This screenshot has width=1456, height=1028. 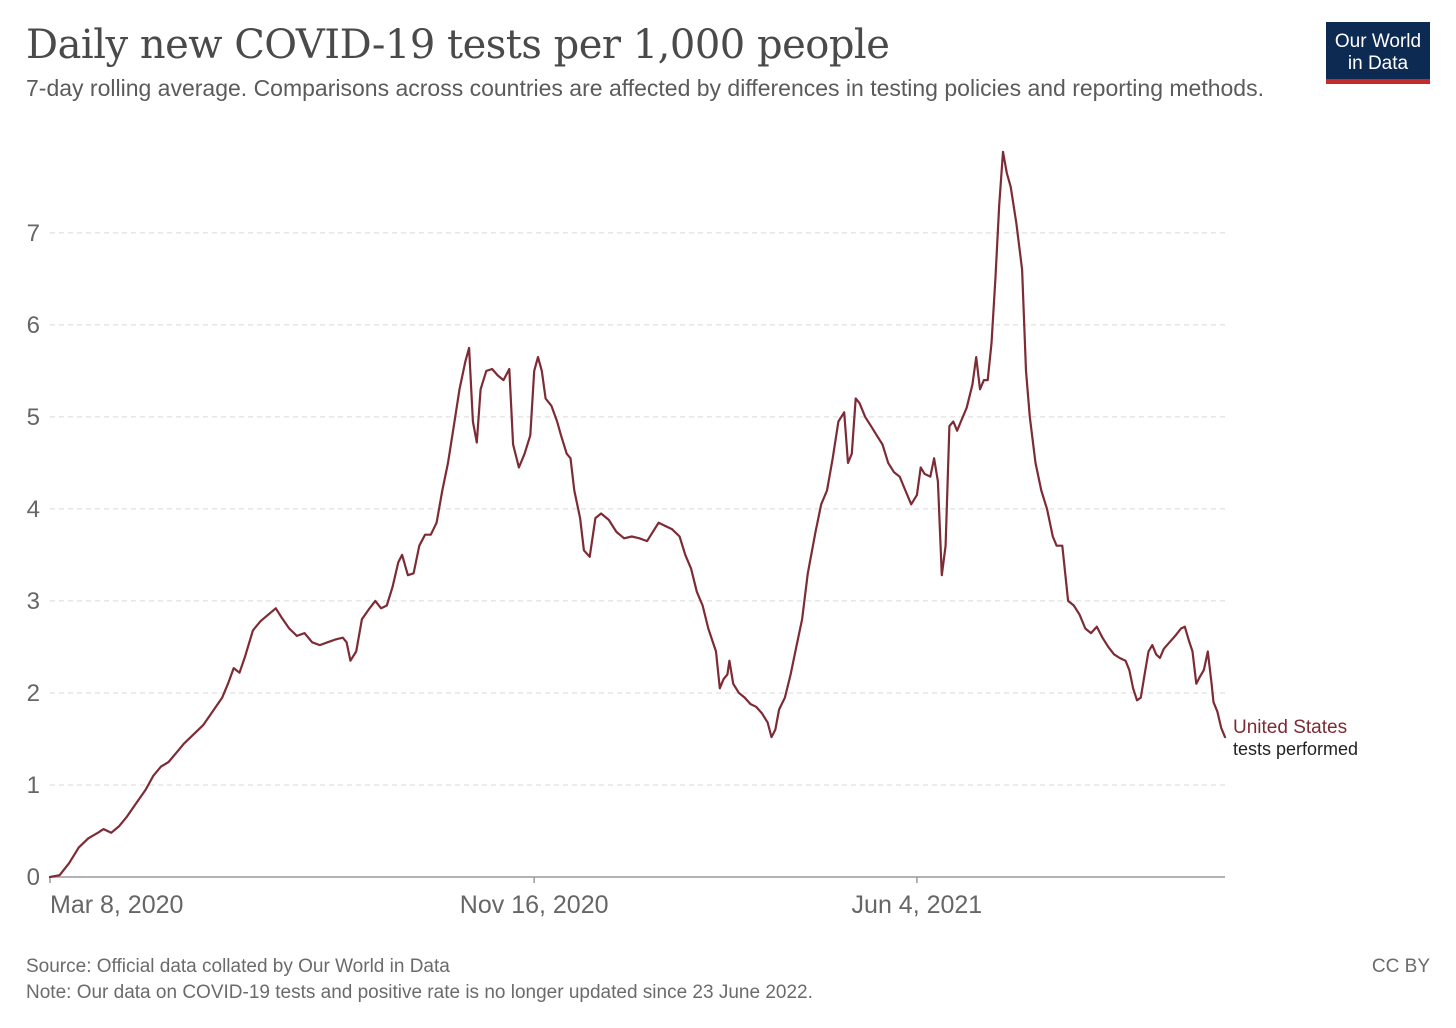 What do you see at coordinates (33, 785) in the screenshot?
I see `y-tick-label: 1` at bounding box center [33, 785].